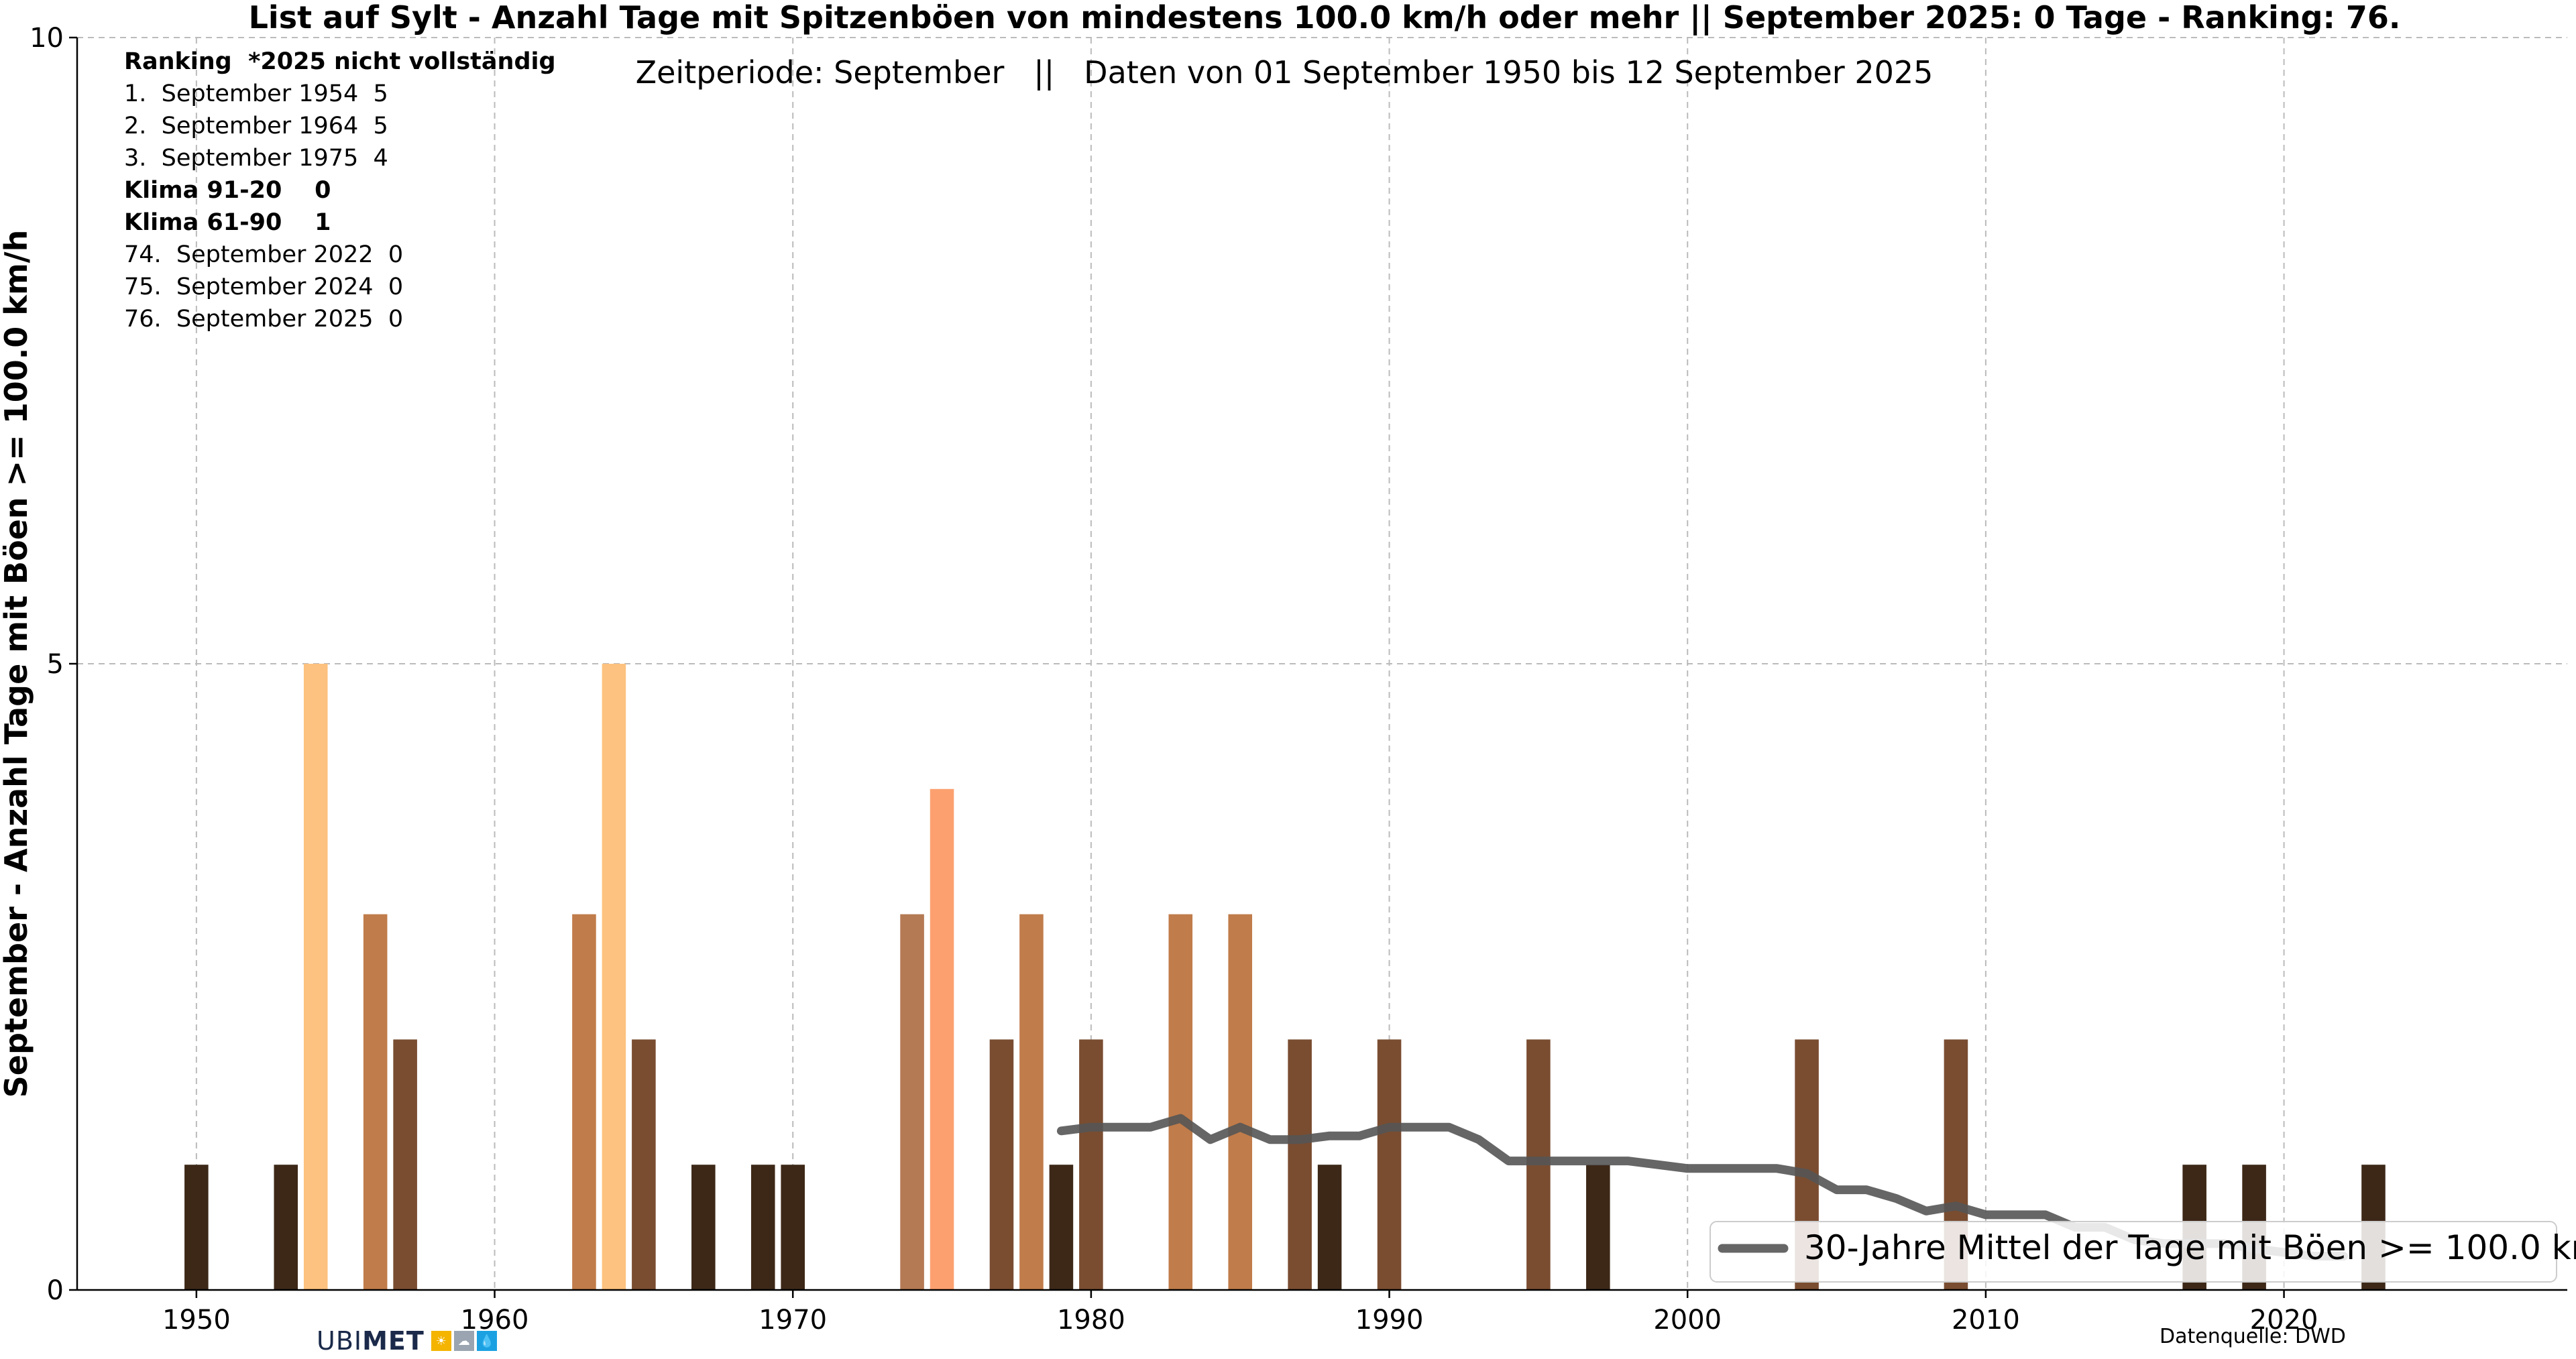 This screenshot has height=1359, width=2576. Describe the element at coordinates (463, 1341) in the screenshot. I see `cloud-icon: ☁` at that location.